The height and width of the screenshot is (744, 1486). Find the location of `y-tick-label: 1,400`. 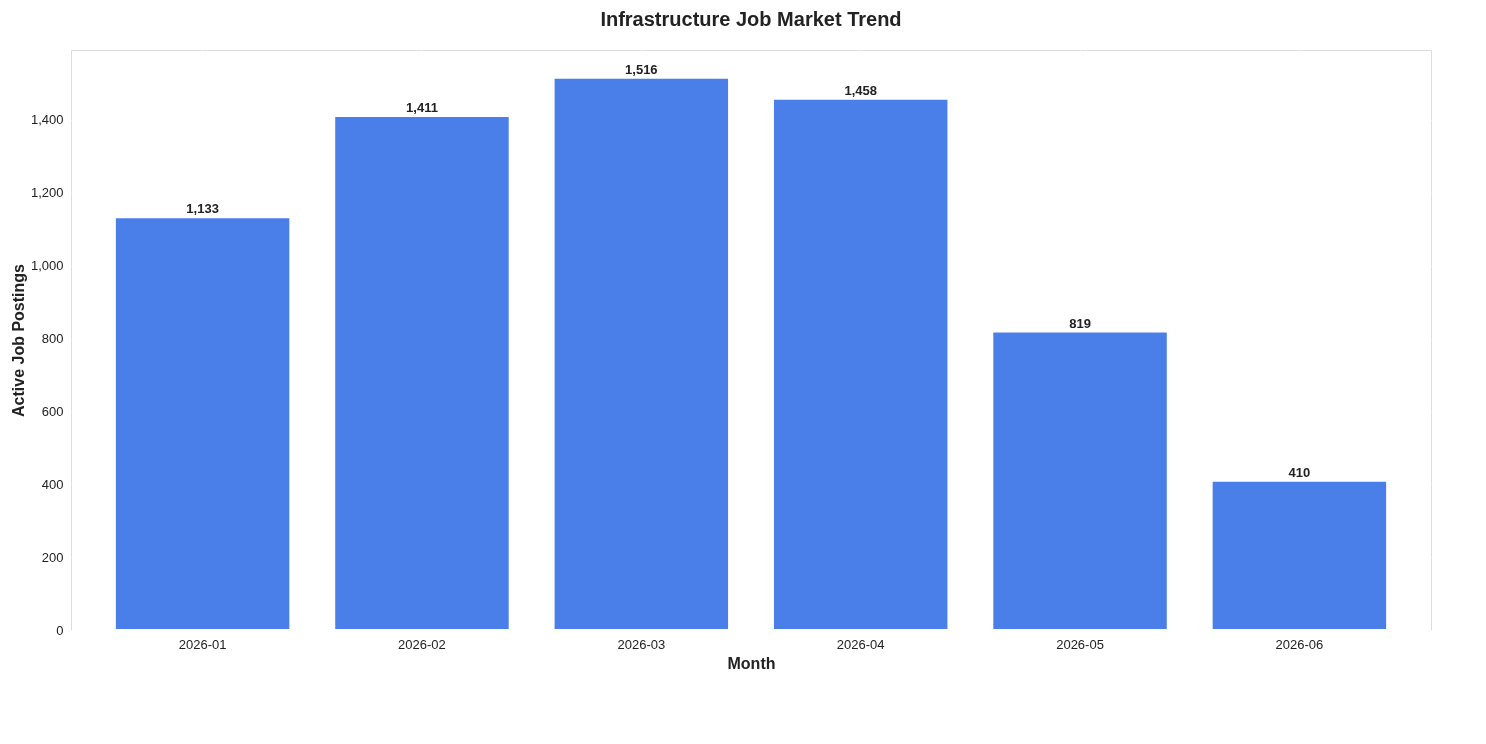

y-tick-label: 1,400 is located at coordinates (47, 120).